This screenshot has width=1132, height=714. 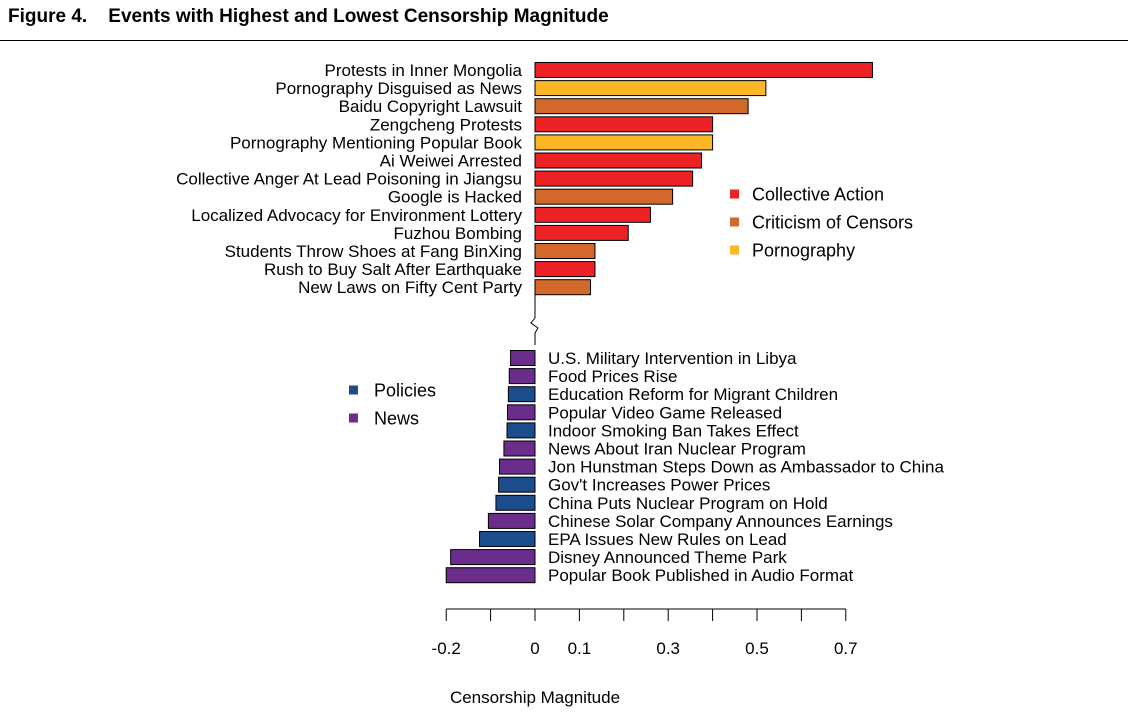 I want to click on top-bars-group, so click(x=703, y=179).